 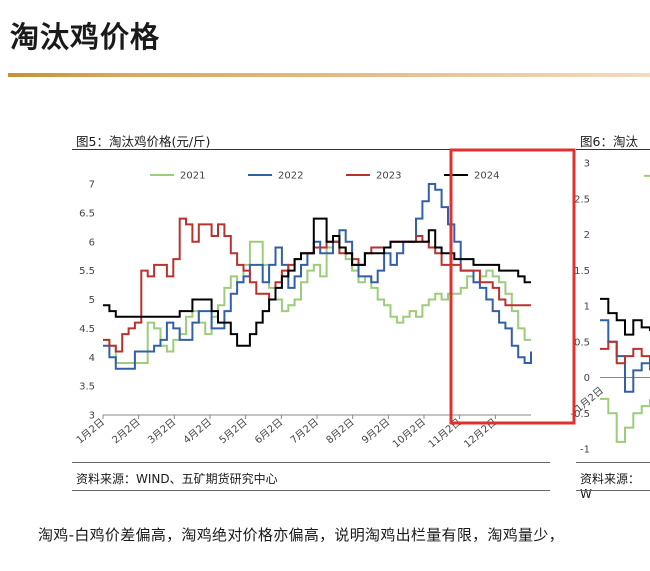 What do you see at coordinates (512, 286) in the screenshot?
I see `highlight-box` at bounding box center [512, 286].